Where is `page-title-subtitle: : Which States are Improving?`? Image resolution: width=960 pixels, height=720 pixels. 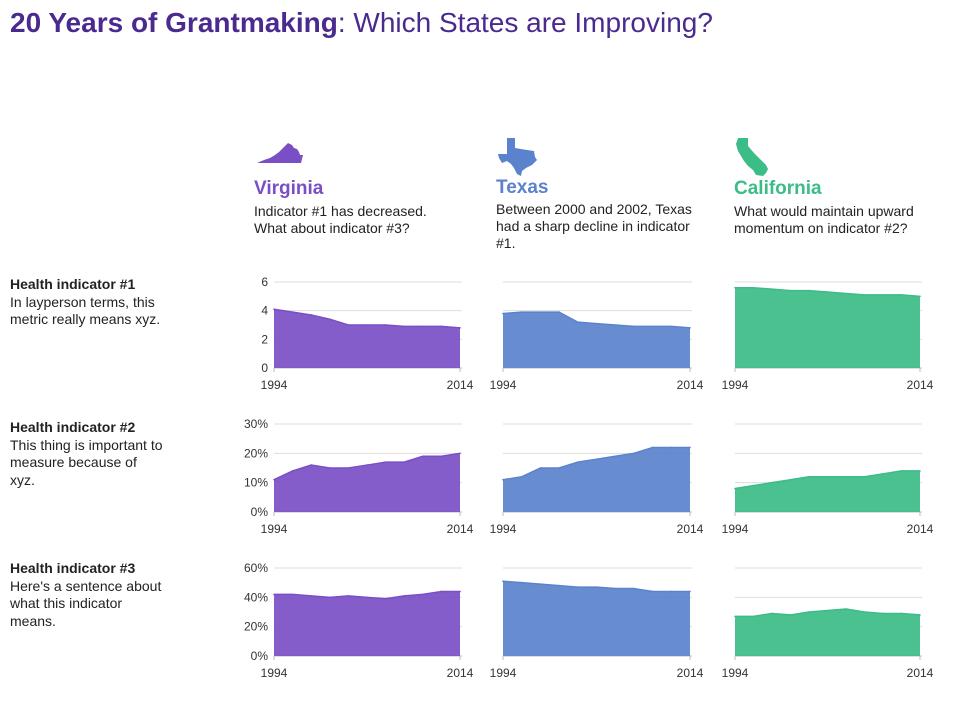
page-title-subtitle: : Which States are Improving? is located at coordinates (525, 22).